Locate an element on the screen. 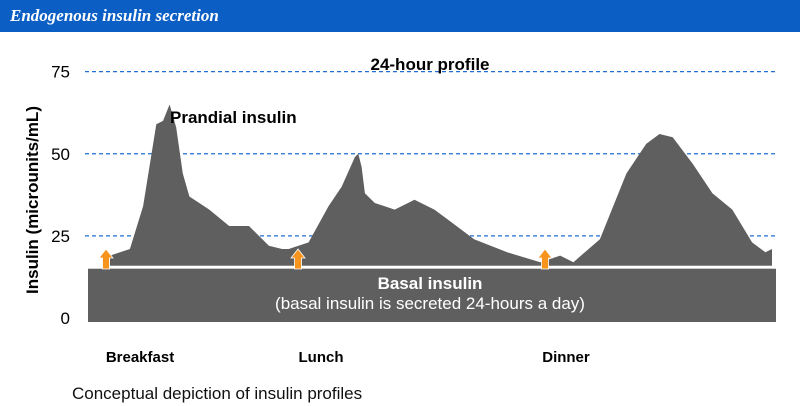  meal-label-lunch: Lunch is located at coordinates (321, 357).